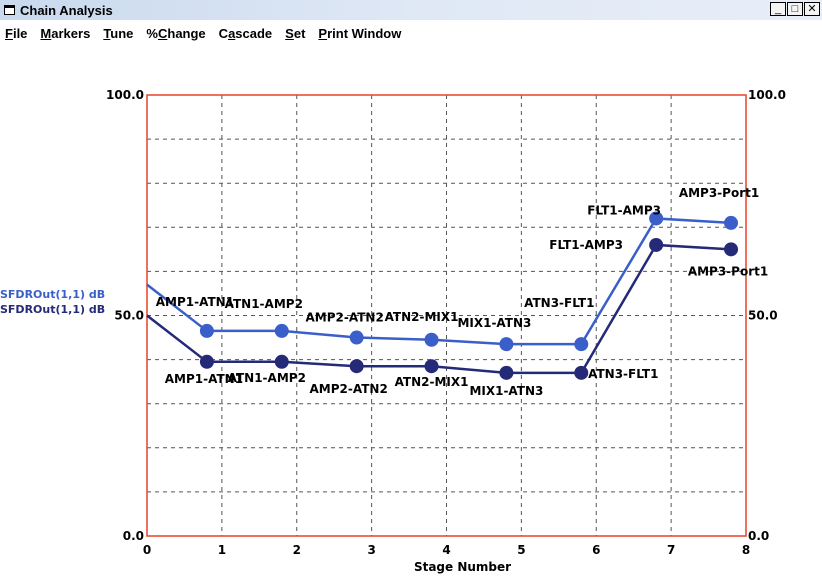  What do you see at coordinates (596, 550) in the screenshot?
I see `x-tick-label: 6` at bounding box center [596, 550].